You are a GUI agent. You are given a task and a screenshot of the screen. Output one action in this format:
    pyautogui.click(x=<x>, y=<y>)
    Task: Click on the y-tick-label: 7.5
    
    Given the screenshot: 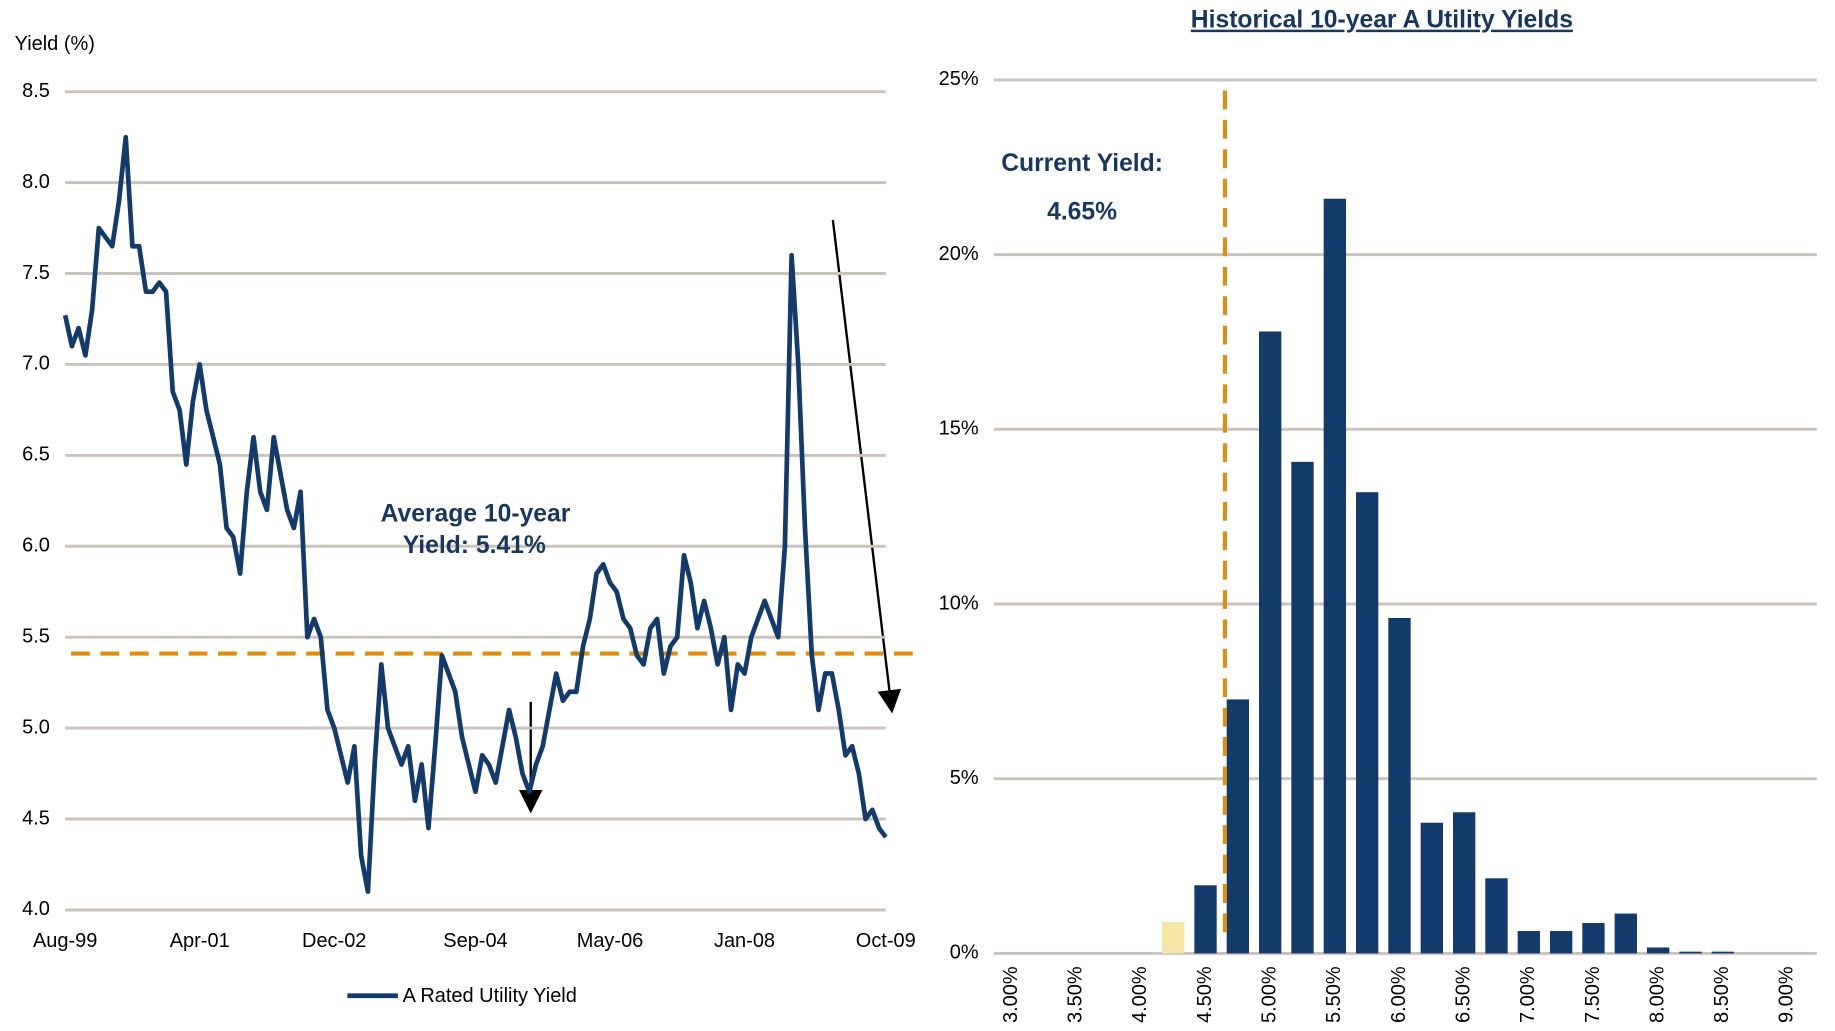 What is the action you would take?
    pyautogui.click(x=36, y=273)
    